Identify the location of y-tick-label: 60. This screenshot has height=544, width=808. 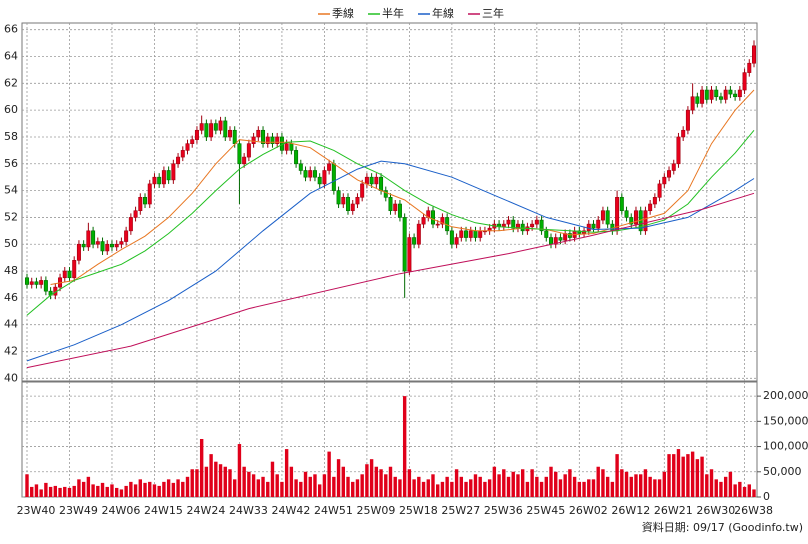
(11, 109).